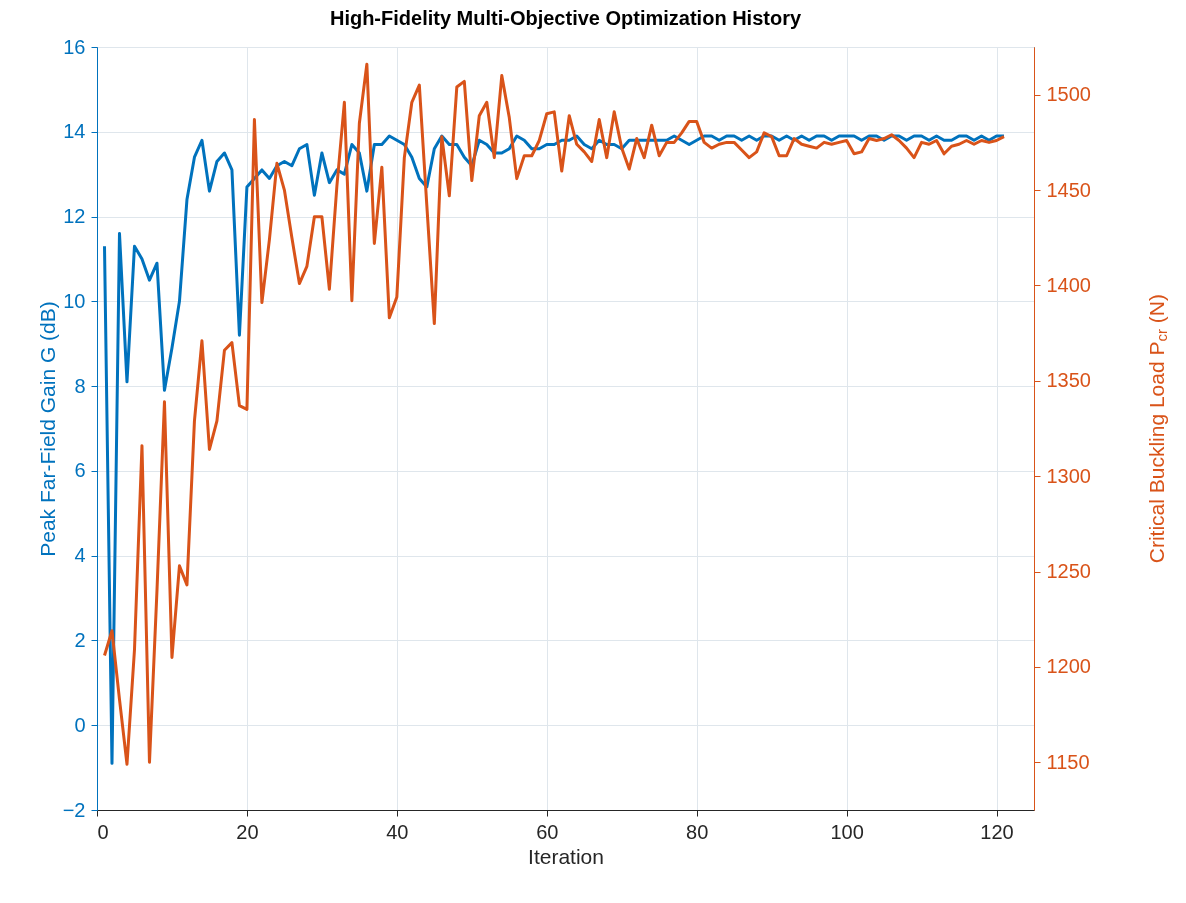  Describe the element at coordinates (1068, 380) in the screenshot. I see `y2-tick-label: 1350` at that location.